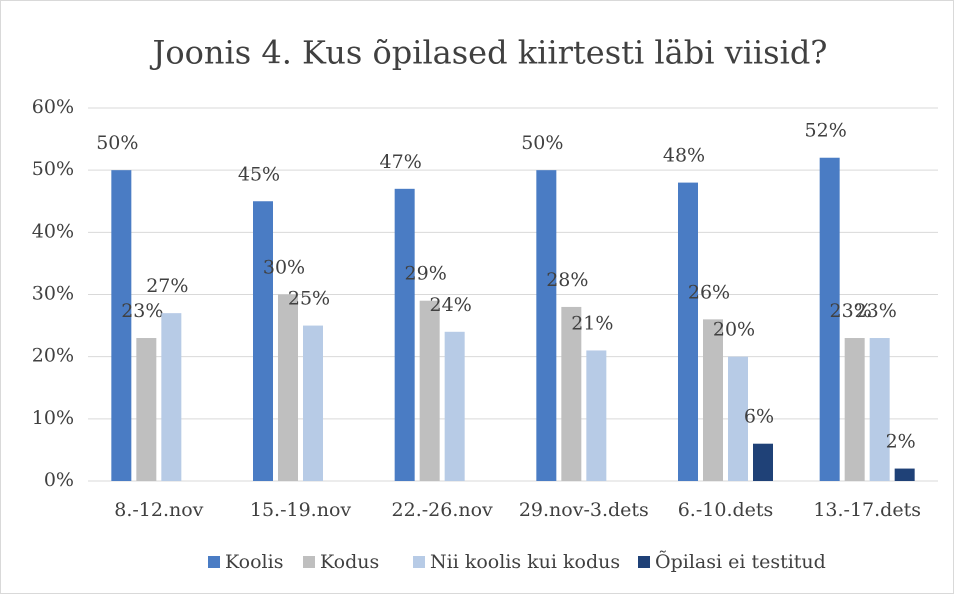 The height and width of the screenshot is (594, 954). Describe the element at coordinates (826, 131) in the screenshot. I see `data-label: 52%` at that location.